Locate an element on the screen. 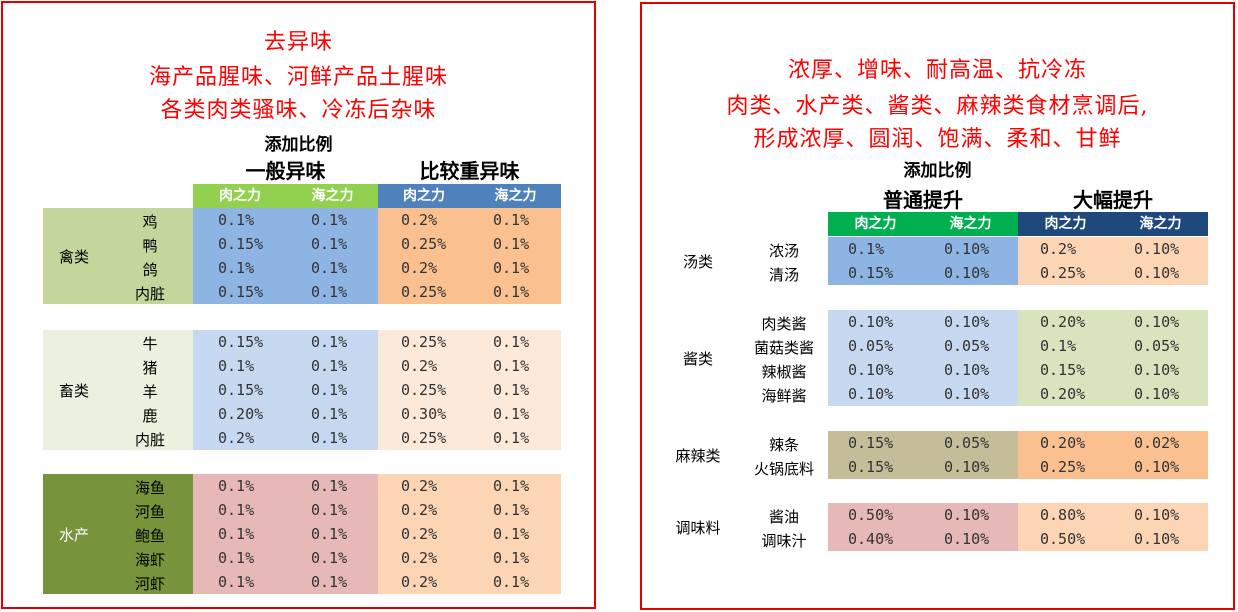  left-title-1: 去异味 is located at coordinates (298, 42).